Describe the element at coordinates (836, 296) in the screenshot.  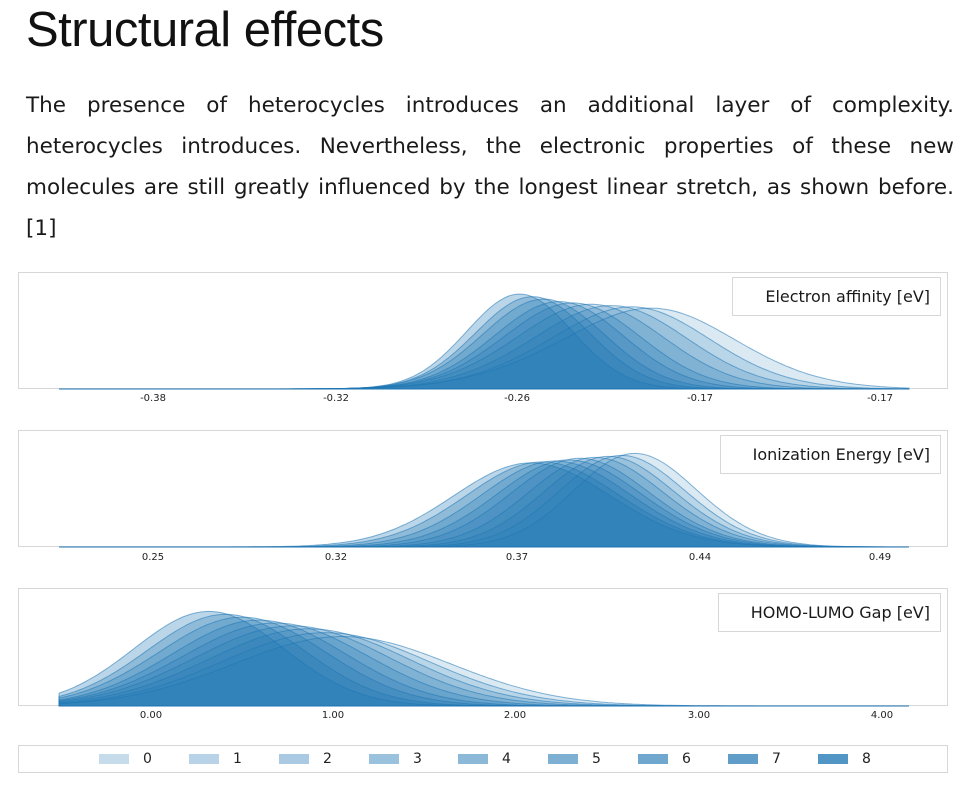
I see `legend-electron-affinity: Electron affinity [eV]` at that location.